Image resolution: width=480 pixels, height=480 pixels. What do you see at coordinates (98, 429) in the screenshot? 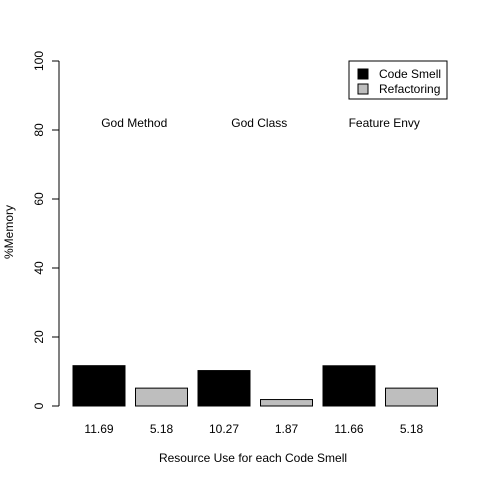
I see `bar-value-label: 11.69` at bounding box center [98, 429].